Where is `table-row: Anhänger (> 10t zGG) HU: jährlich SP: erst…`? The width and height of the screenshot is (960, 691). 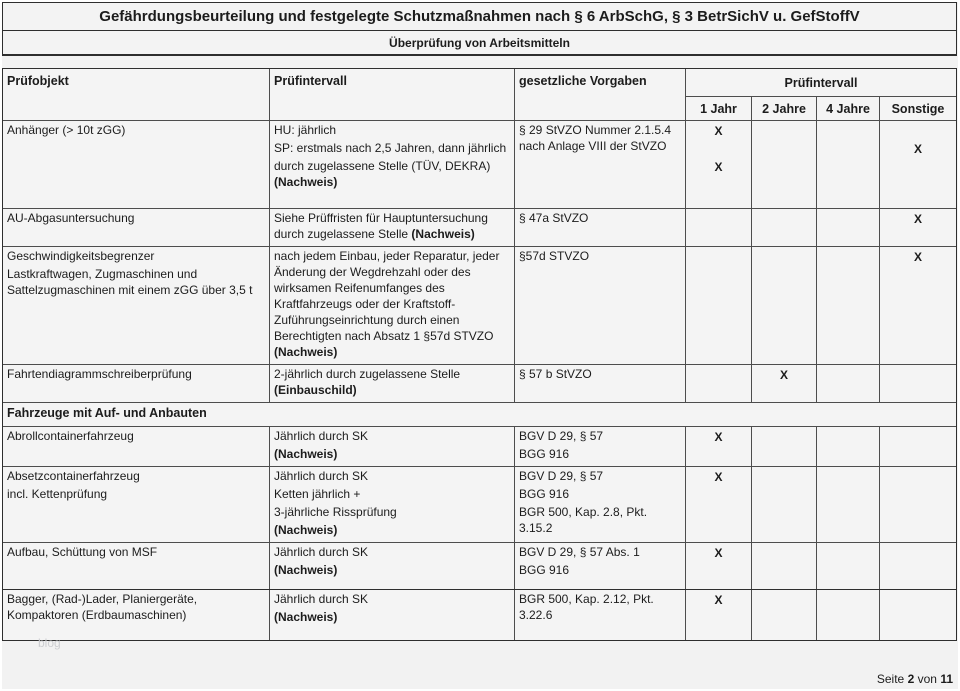 table-row: Anhänger (> 10t zGG) HU: jährlich SP: erst… is located at coordinates (479, 165).